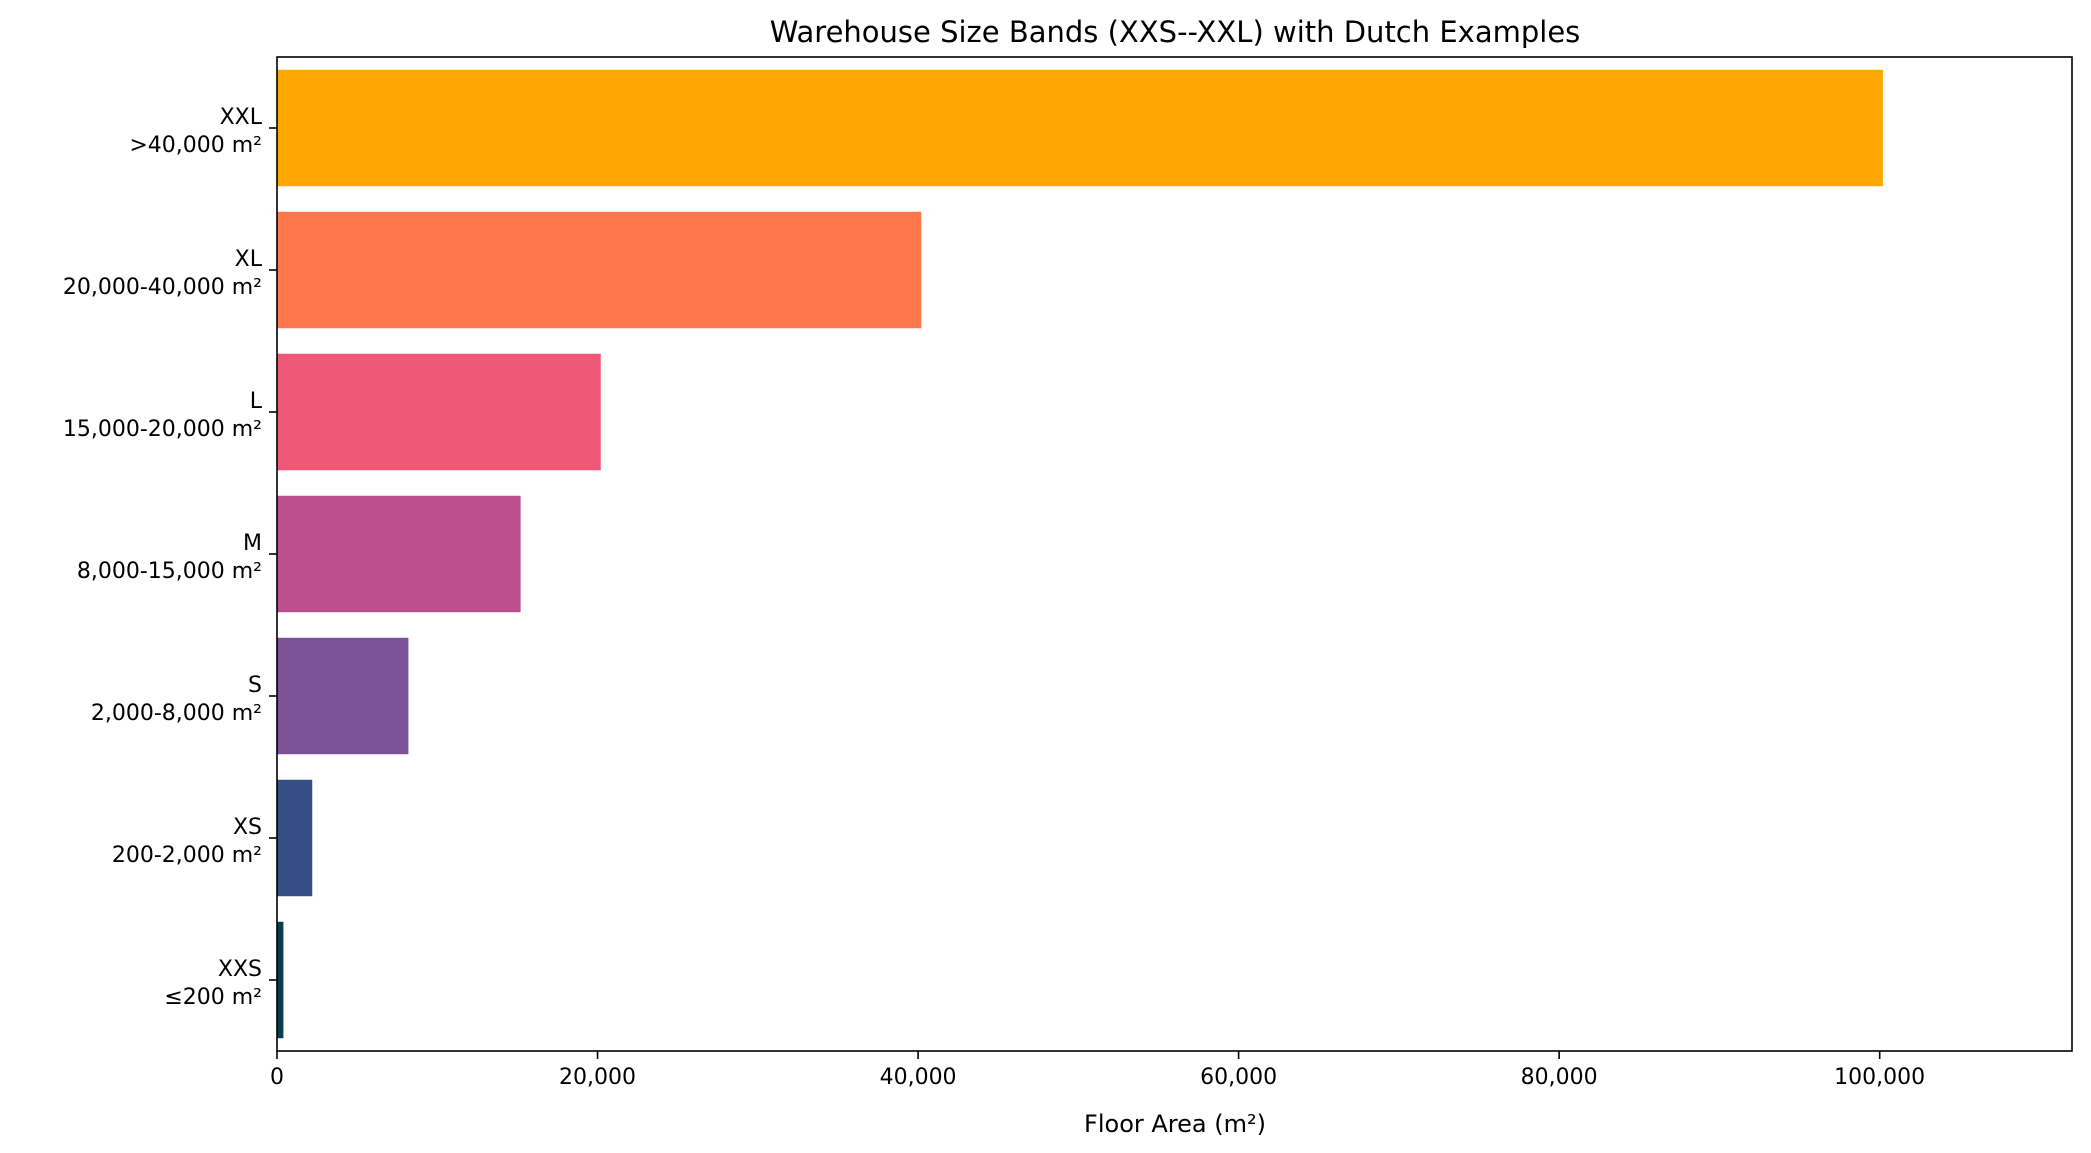 The image size is (2091, 1153). Describe the element at coordinates (256, 401) in the screenshot. I see `y-tick-label-band: L` at that location.